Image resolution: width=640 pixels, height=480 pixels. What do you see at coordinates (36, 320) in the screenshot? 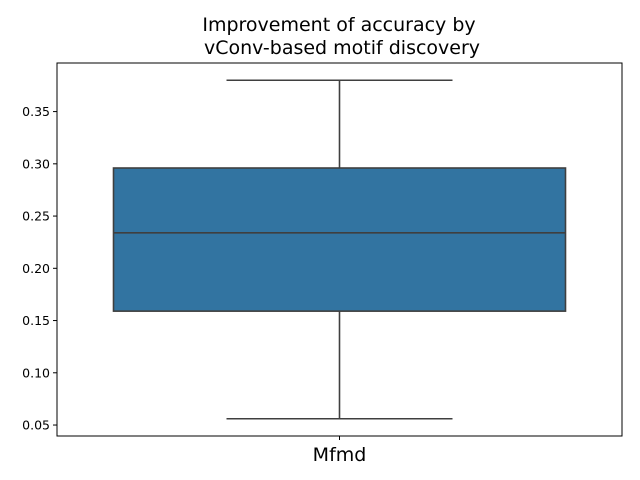
I see `y-tick-label: 0.15` at bounding box center [36, 320].